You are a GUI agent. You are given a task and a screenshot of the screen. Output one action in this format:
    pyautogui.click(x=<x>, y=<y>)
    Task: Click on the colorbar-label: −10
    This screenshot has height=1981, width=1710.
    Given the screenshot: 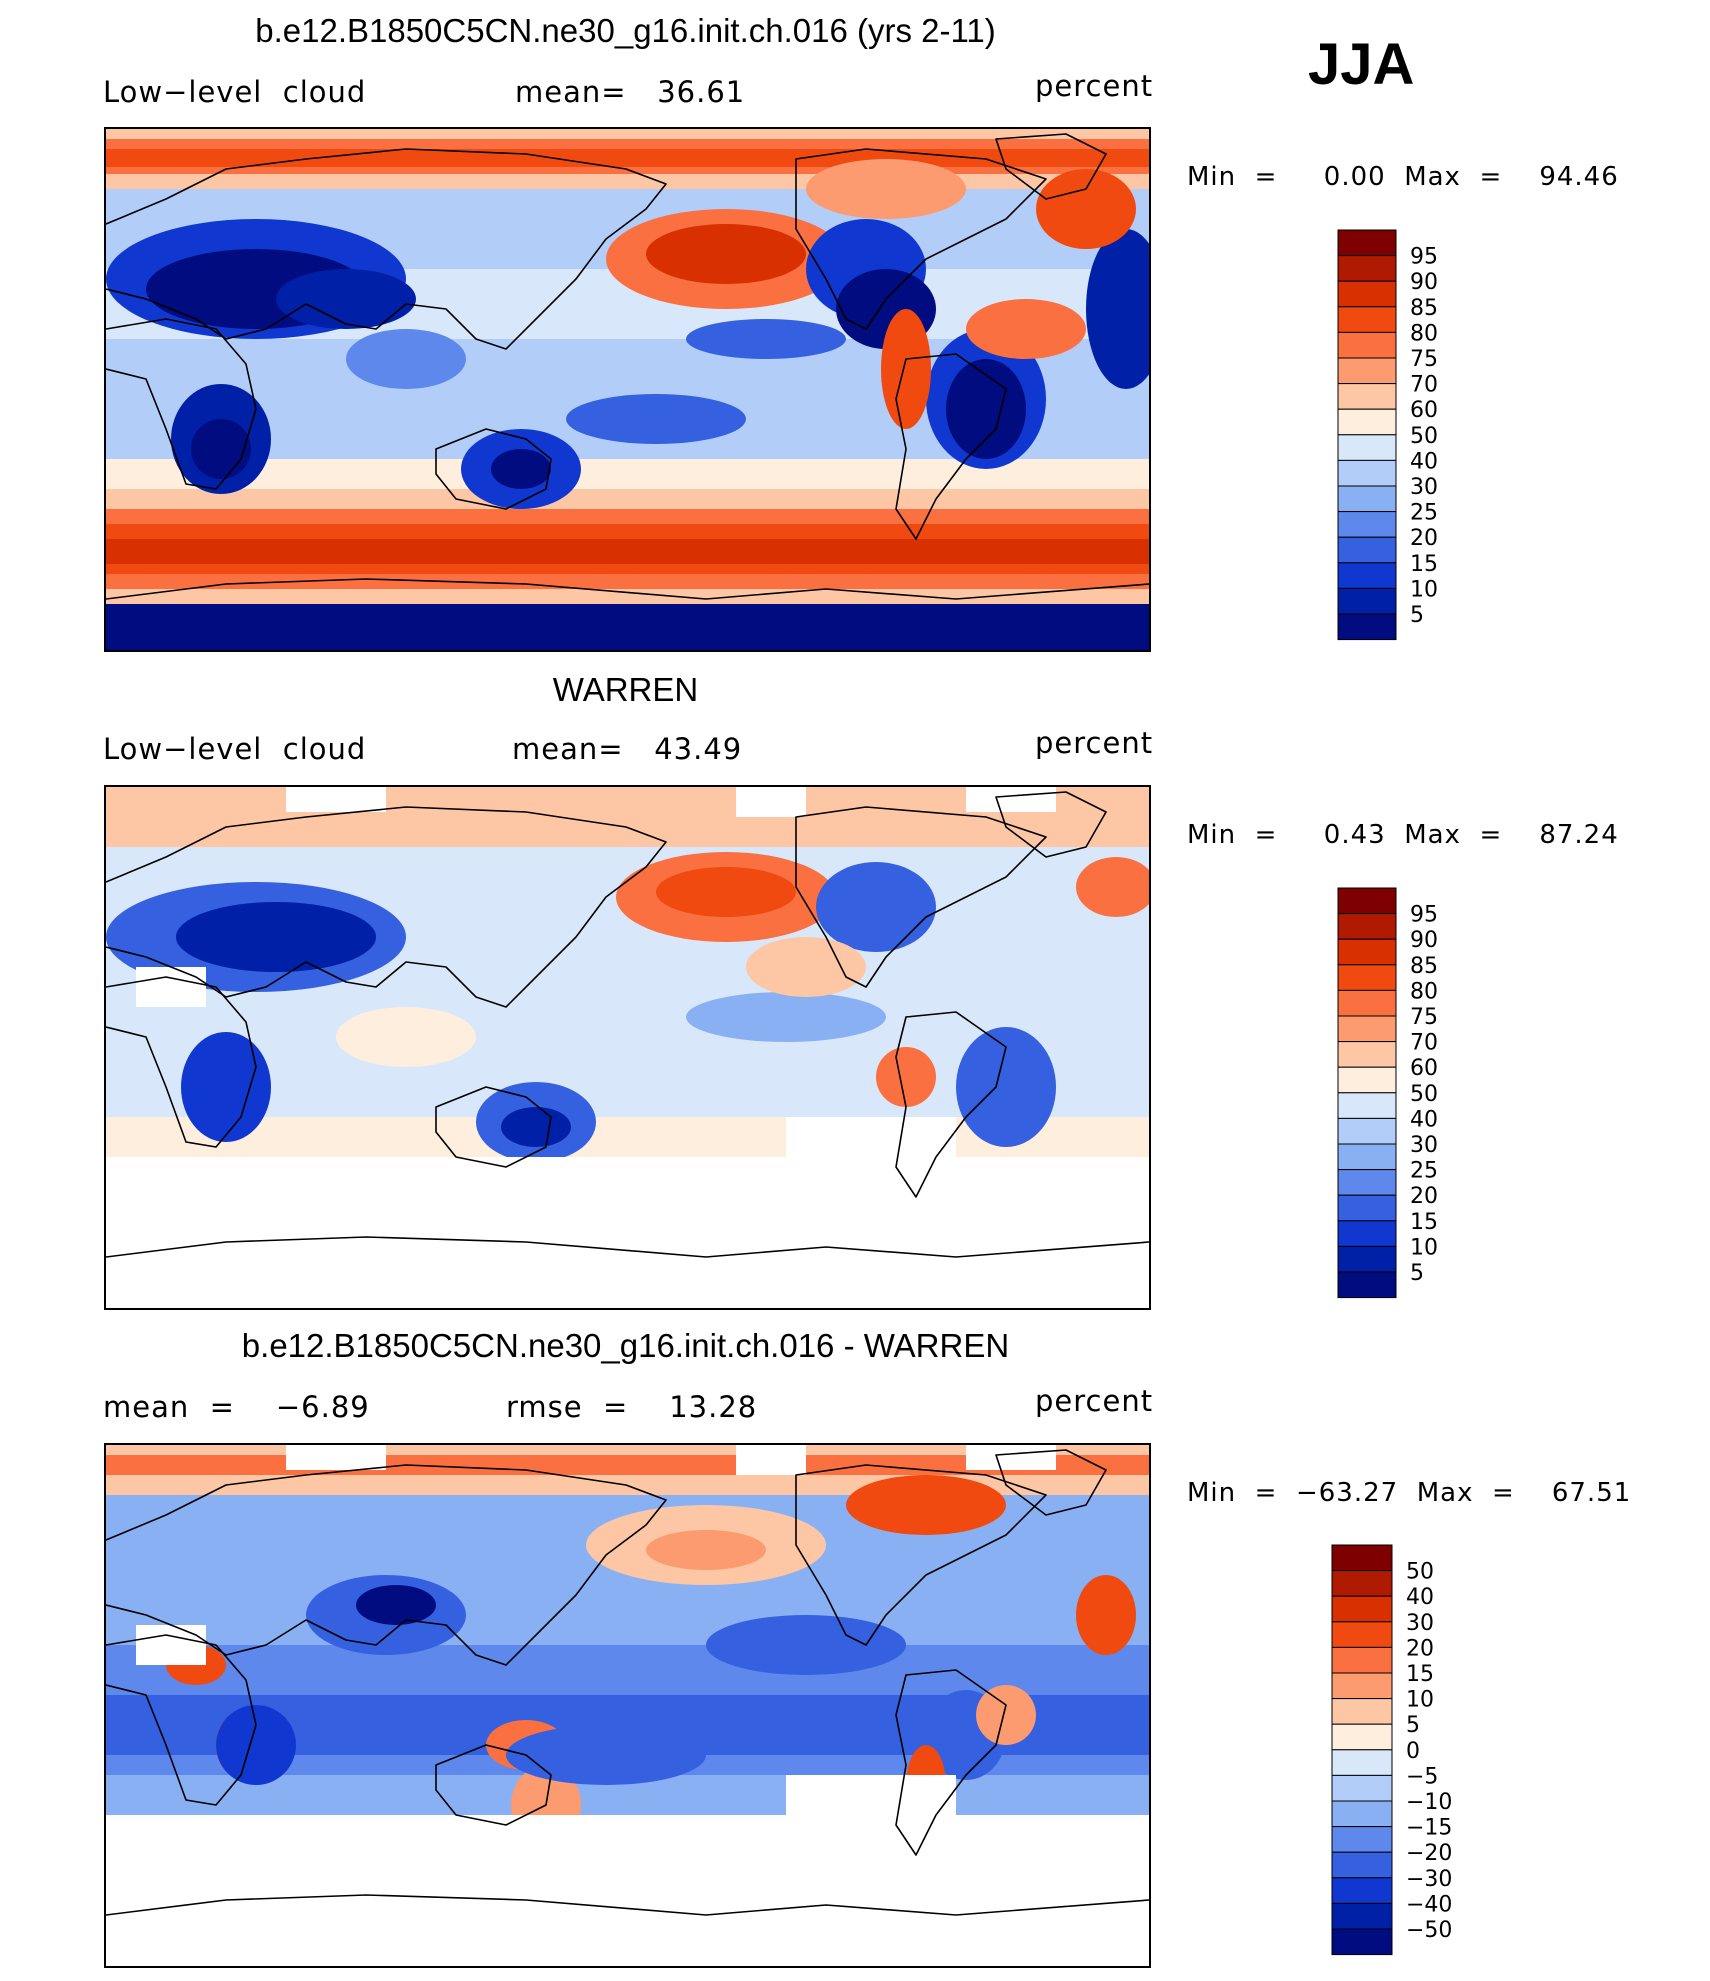 What is the action you would take?
    pyautogui.click(x=1429, y=1802)
    